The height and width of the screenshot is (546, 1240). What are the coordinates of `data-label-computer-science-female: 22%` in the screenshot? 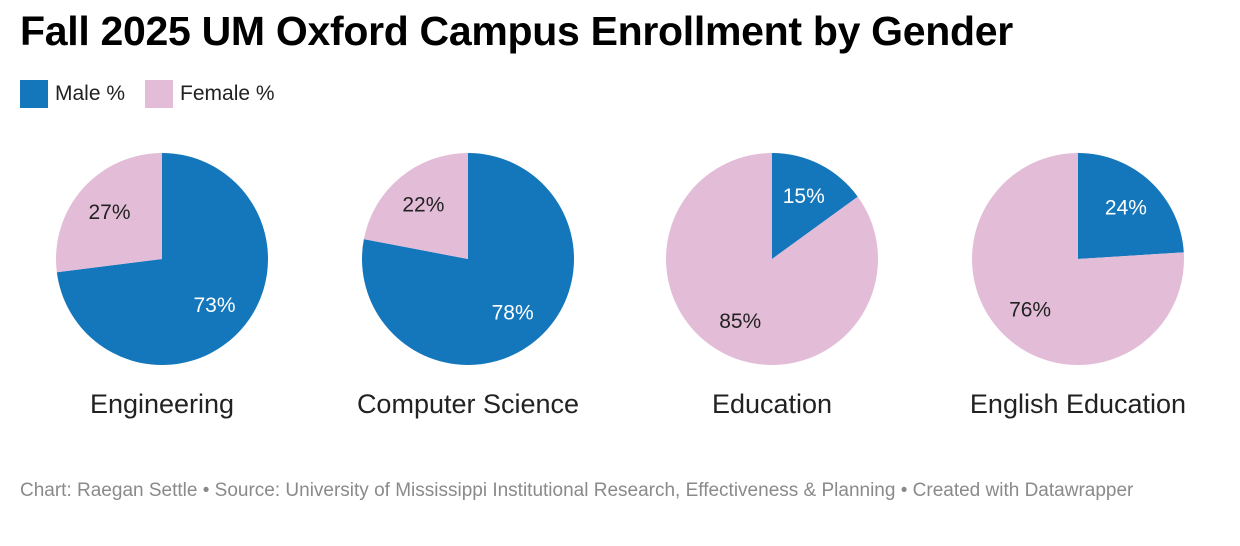 It's located at (423, 205).